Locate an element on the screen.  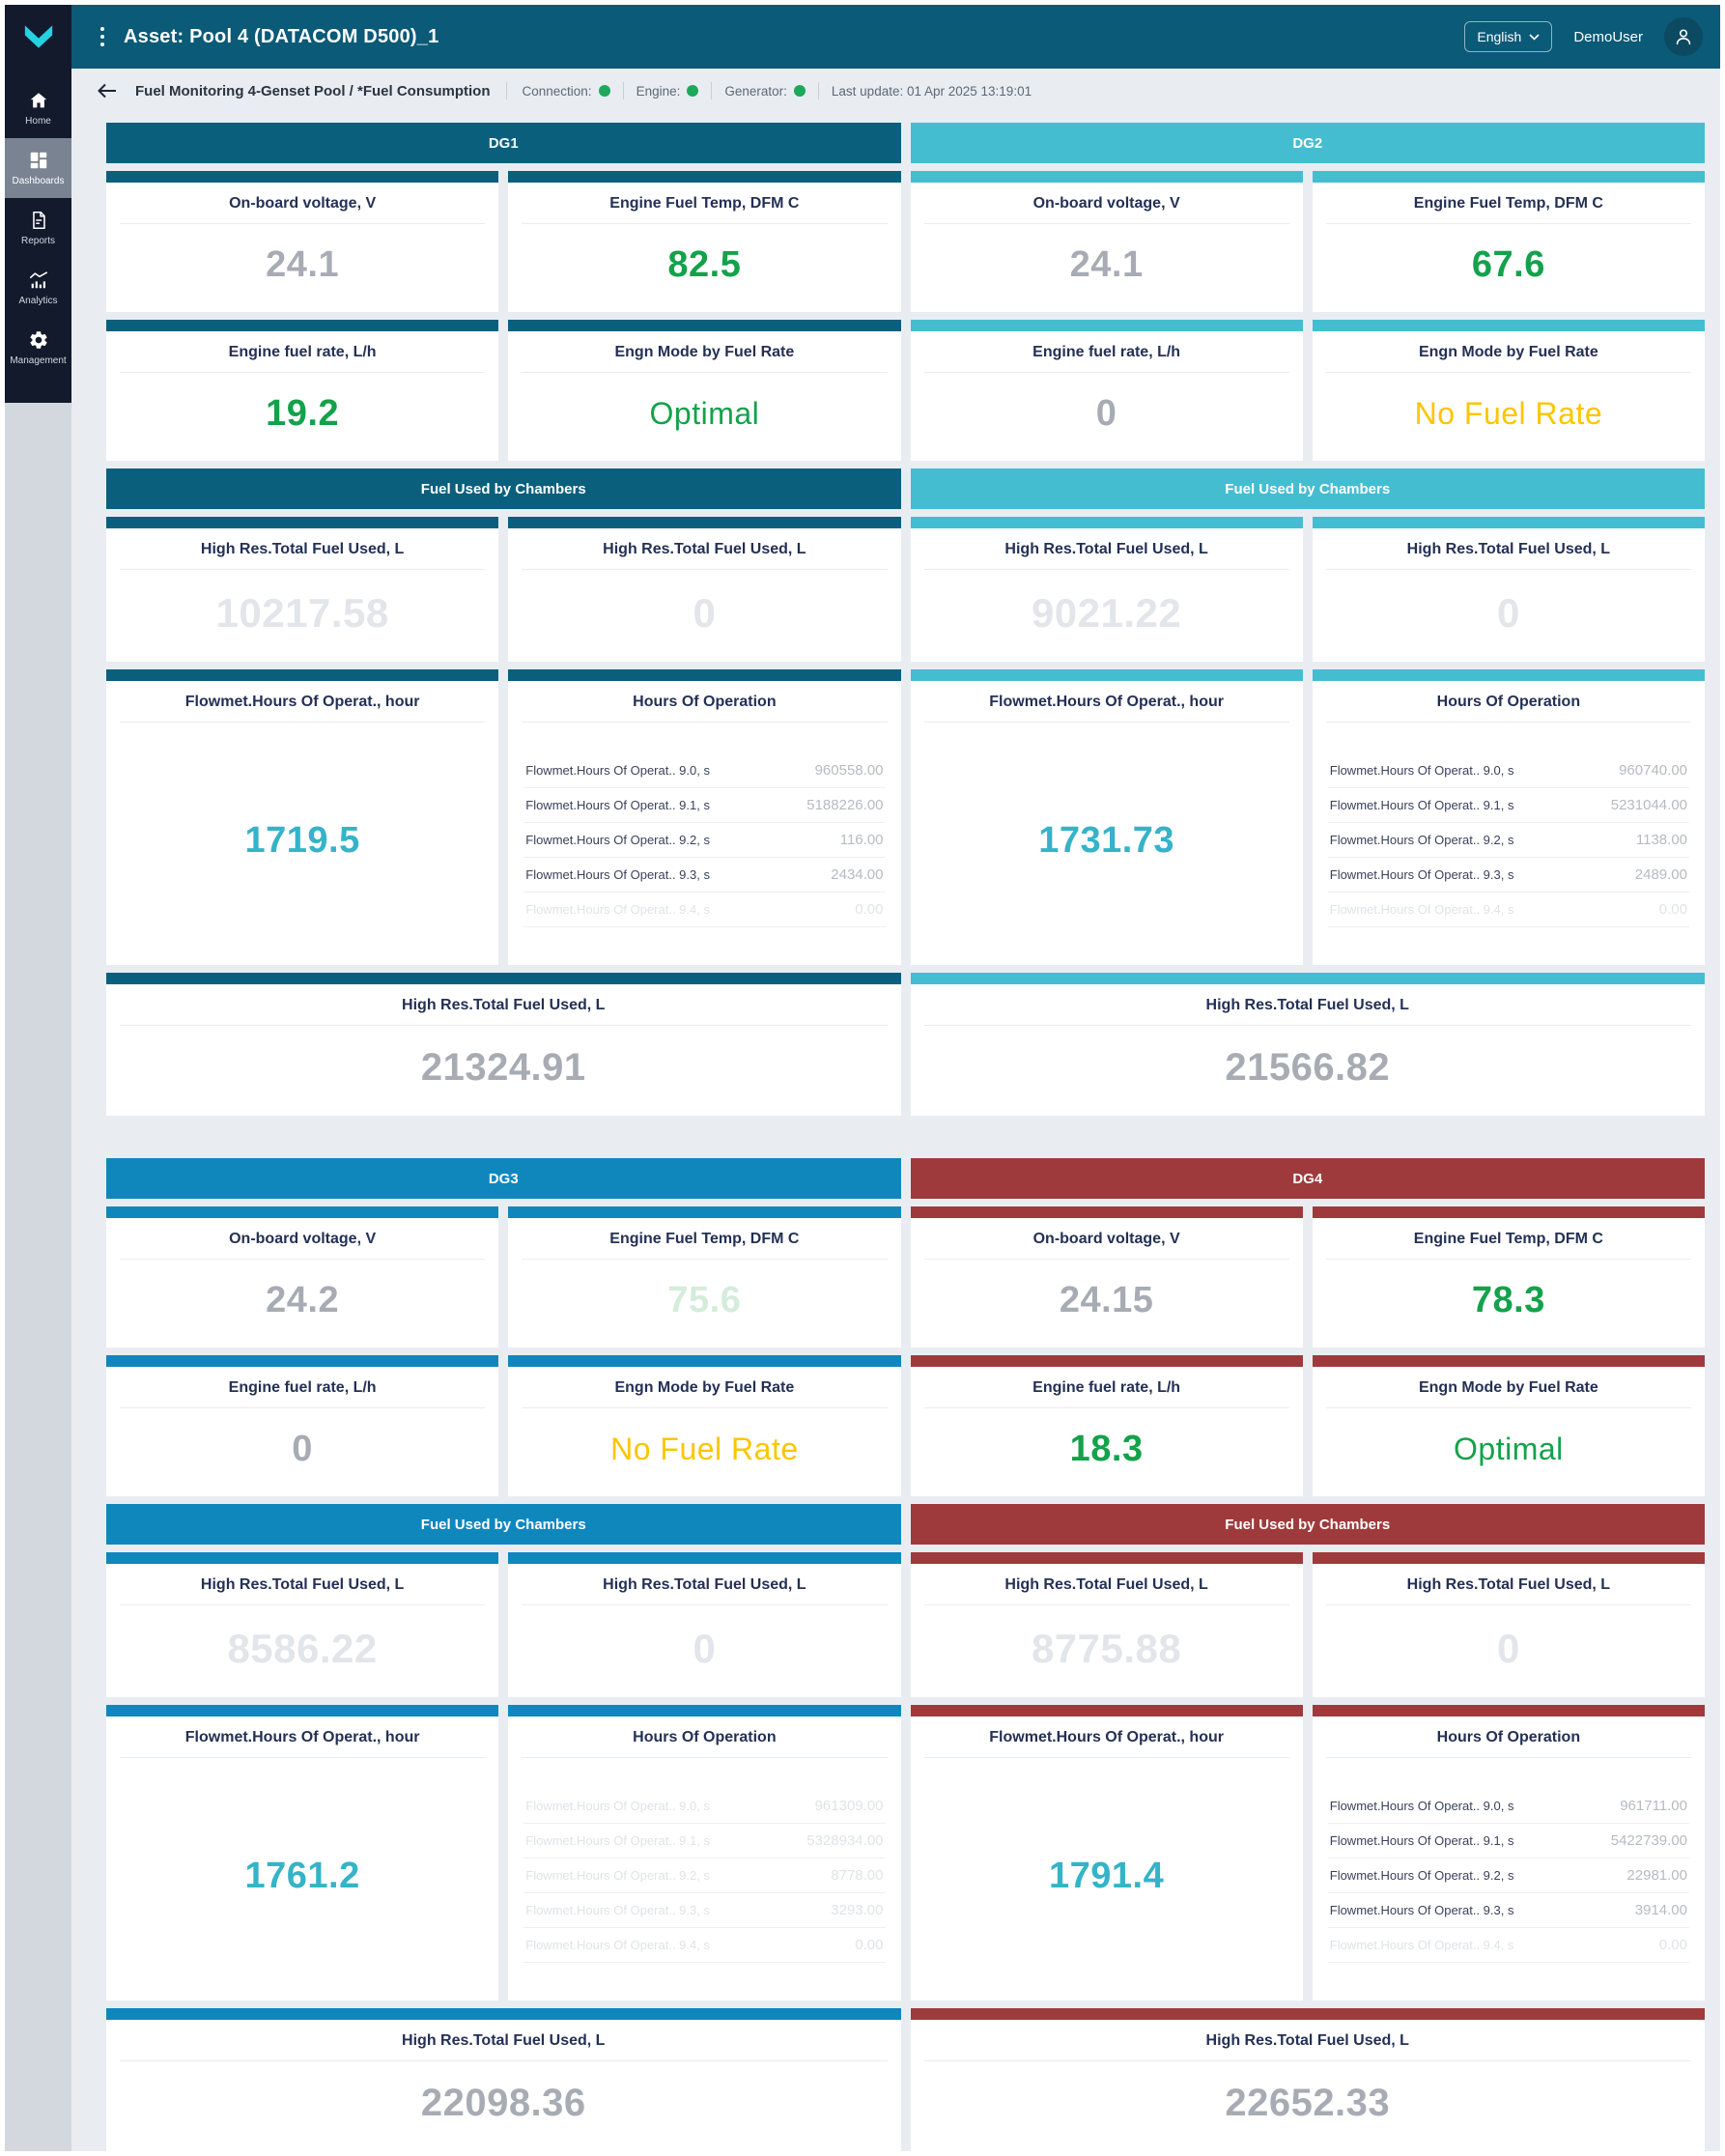
hours-row: Flowmet.Hours Of Operat.. 9.3, s 2489.00 is located at coordinates (1508, 875).